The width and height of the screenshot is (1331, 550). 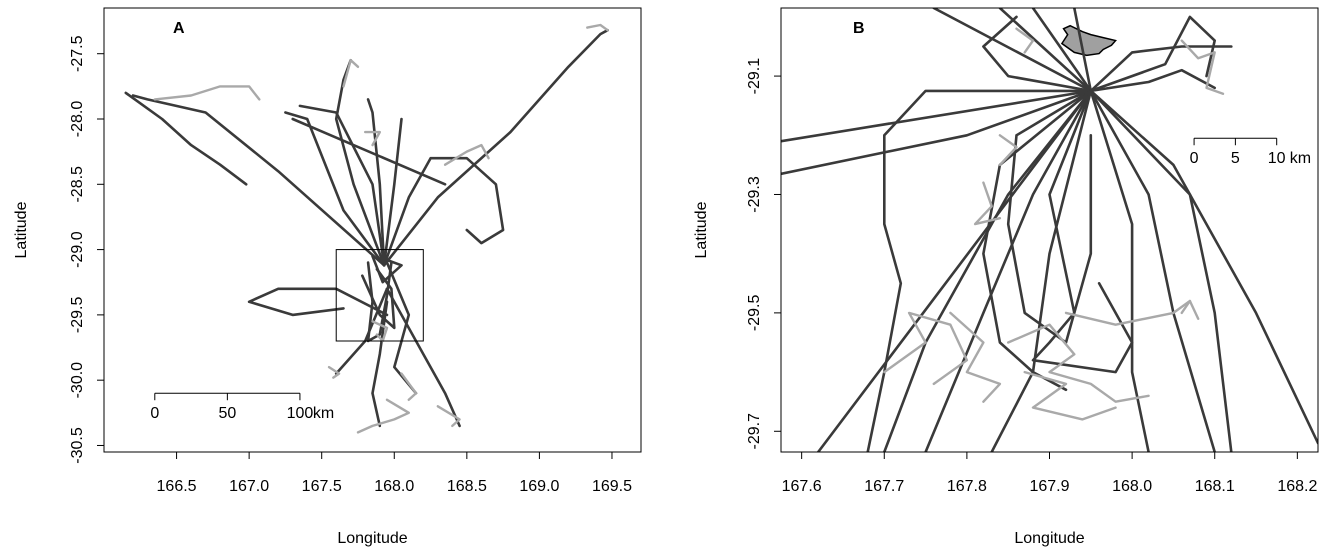 What do you see at coordinates (612, 486) in the screenshot?
I see `panel-a-x-tick-label: 169.5` at bounding box center [612, 486].